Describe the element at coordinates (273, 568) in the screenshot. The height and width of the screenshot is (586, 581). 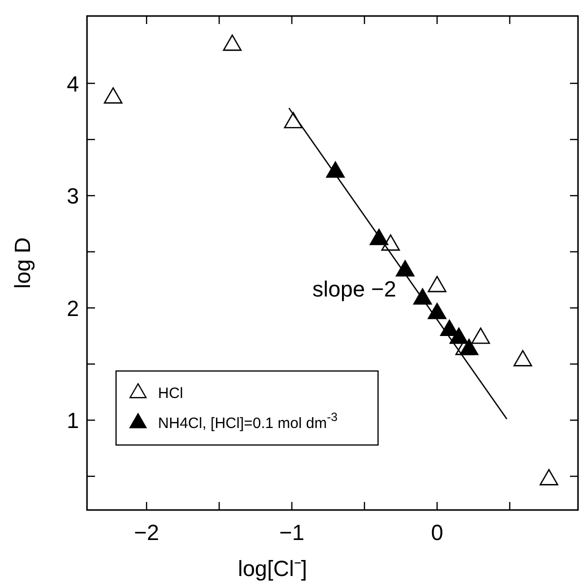
I see `x-axis-title: log[Cl⁻]` at that location.